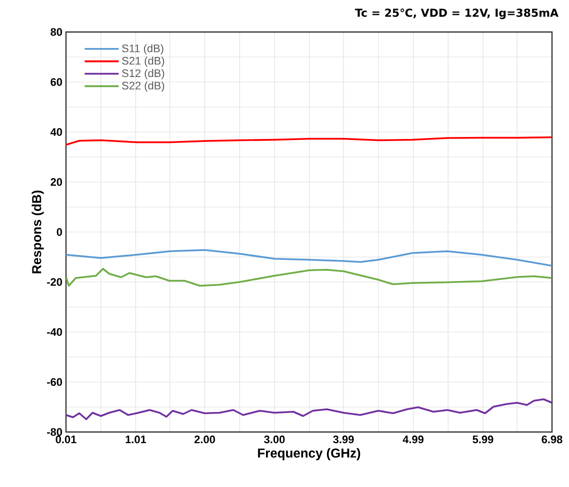 Image resolution: width=569 pixels, height=487 pixels. I want to click on y-tick-label: -40, so click(54, 332).